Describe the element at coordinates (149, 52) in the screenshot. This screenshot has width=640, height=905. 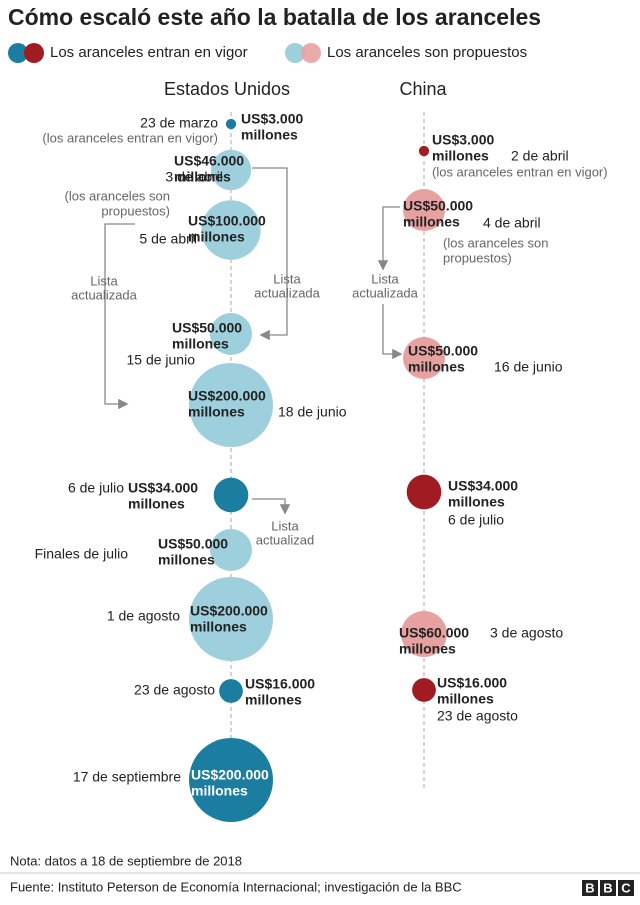
I see `legend-label: Los aranceles entran en vigor` at that location.